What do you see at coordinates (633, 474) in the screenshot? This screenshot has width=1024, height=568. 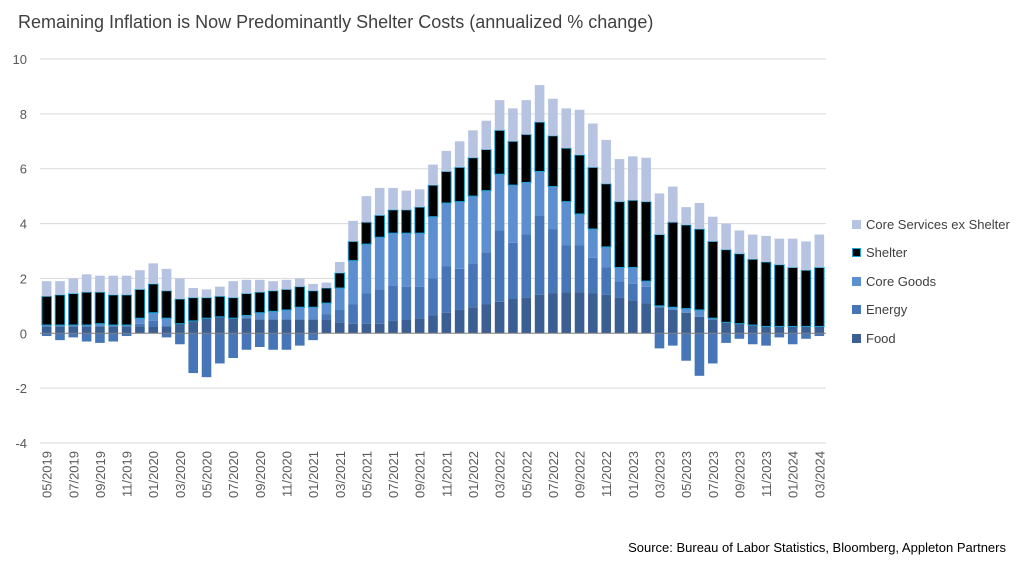 I see `x-tick-label: 01/2023` at bounding box center [633, 474].